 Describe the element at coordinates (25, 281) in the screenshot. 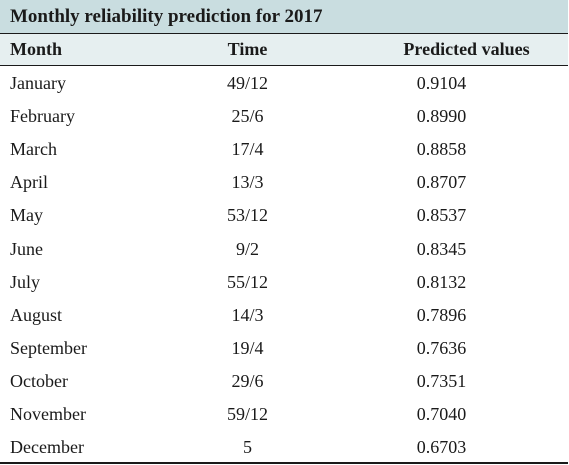

I see `month-cell: July` at that location.